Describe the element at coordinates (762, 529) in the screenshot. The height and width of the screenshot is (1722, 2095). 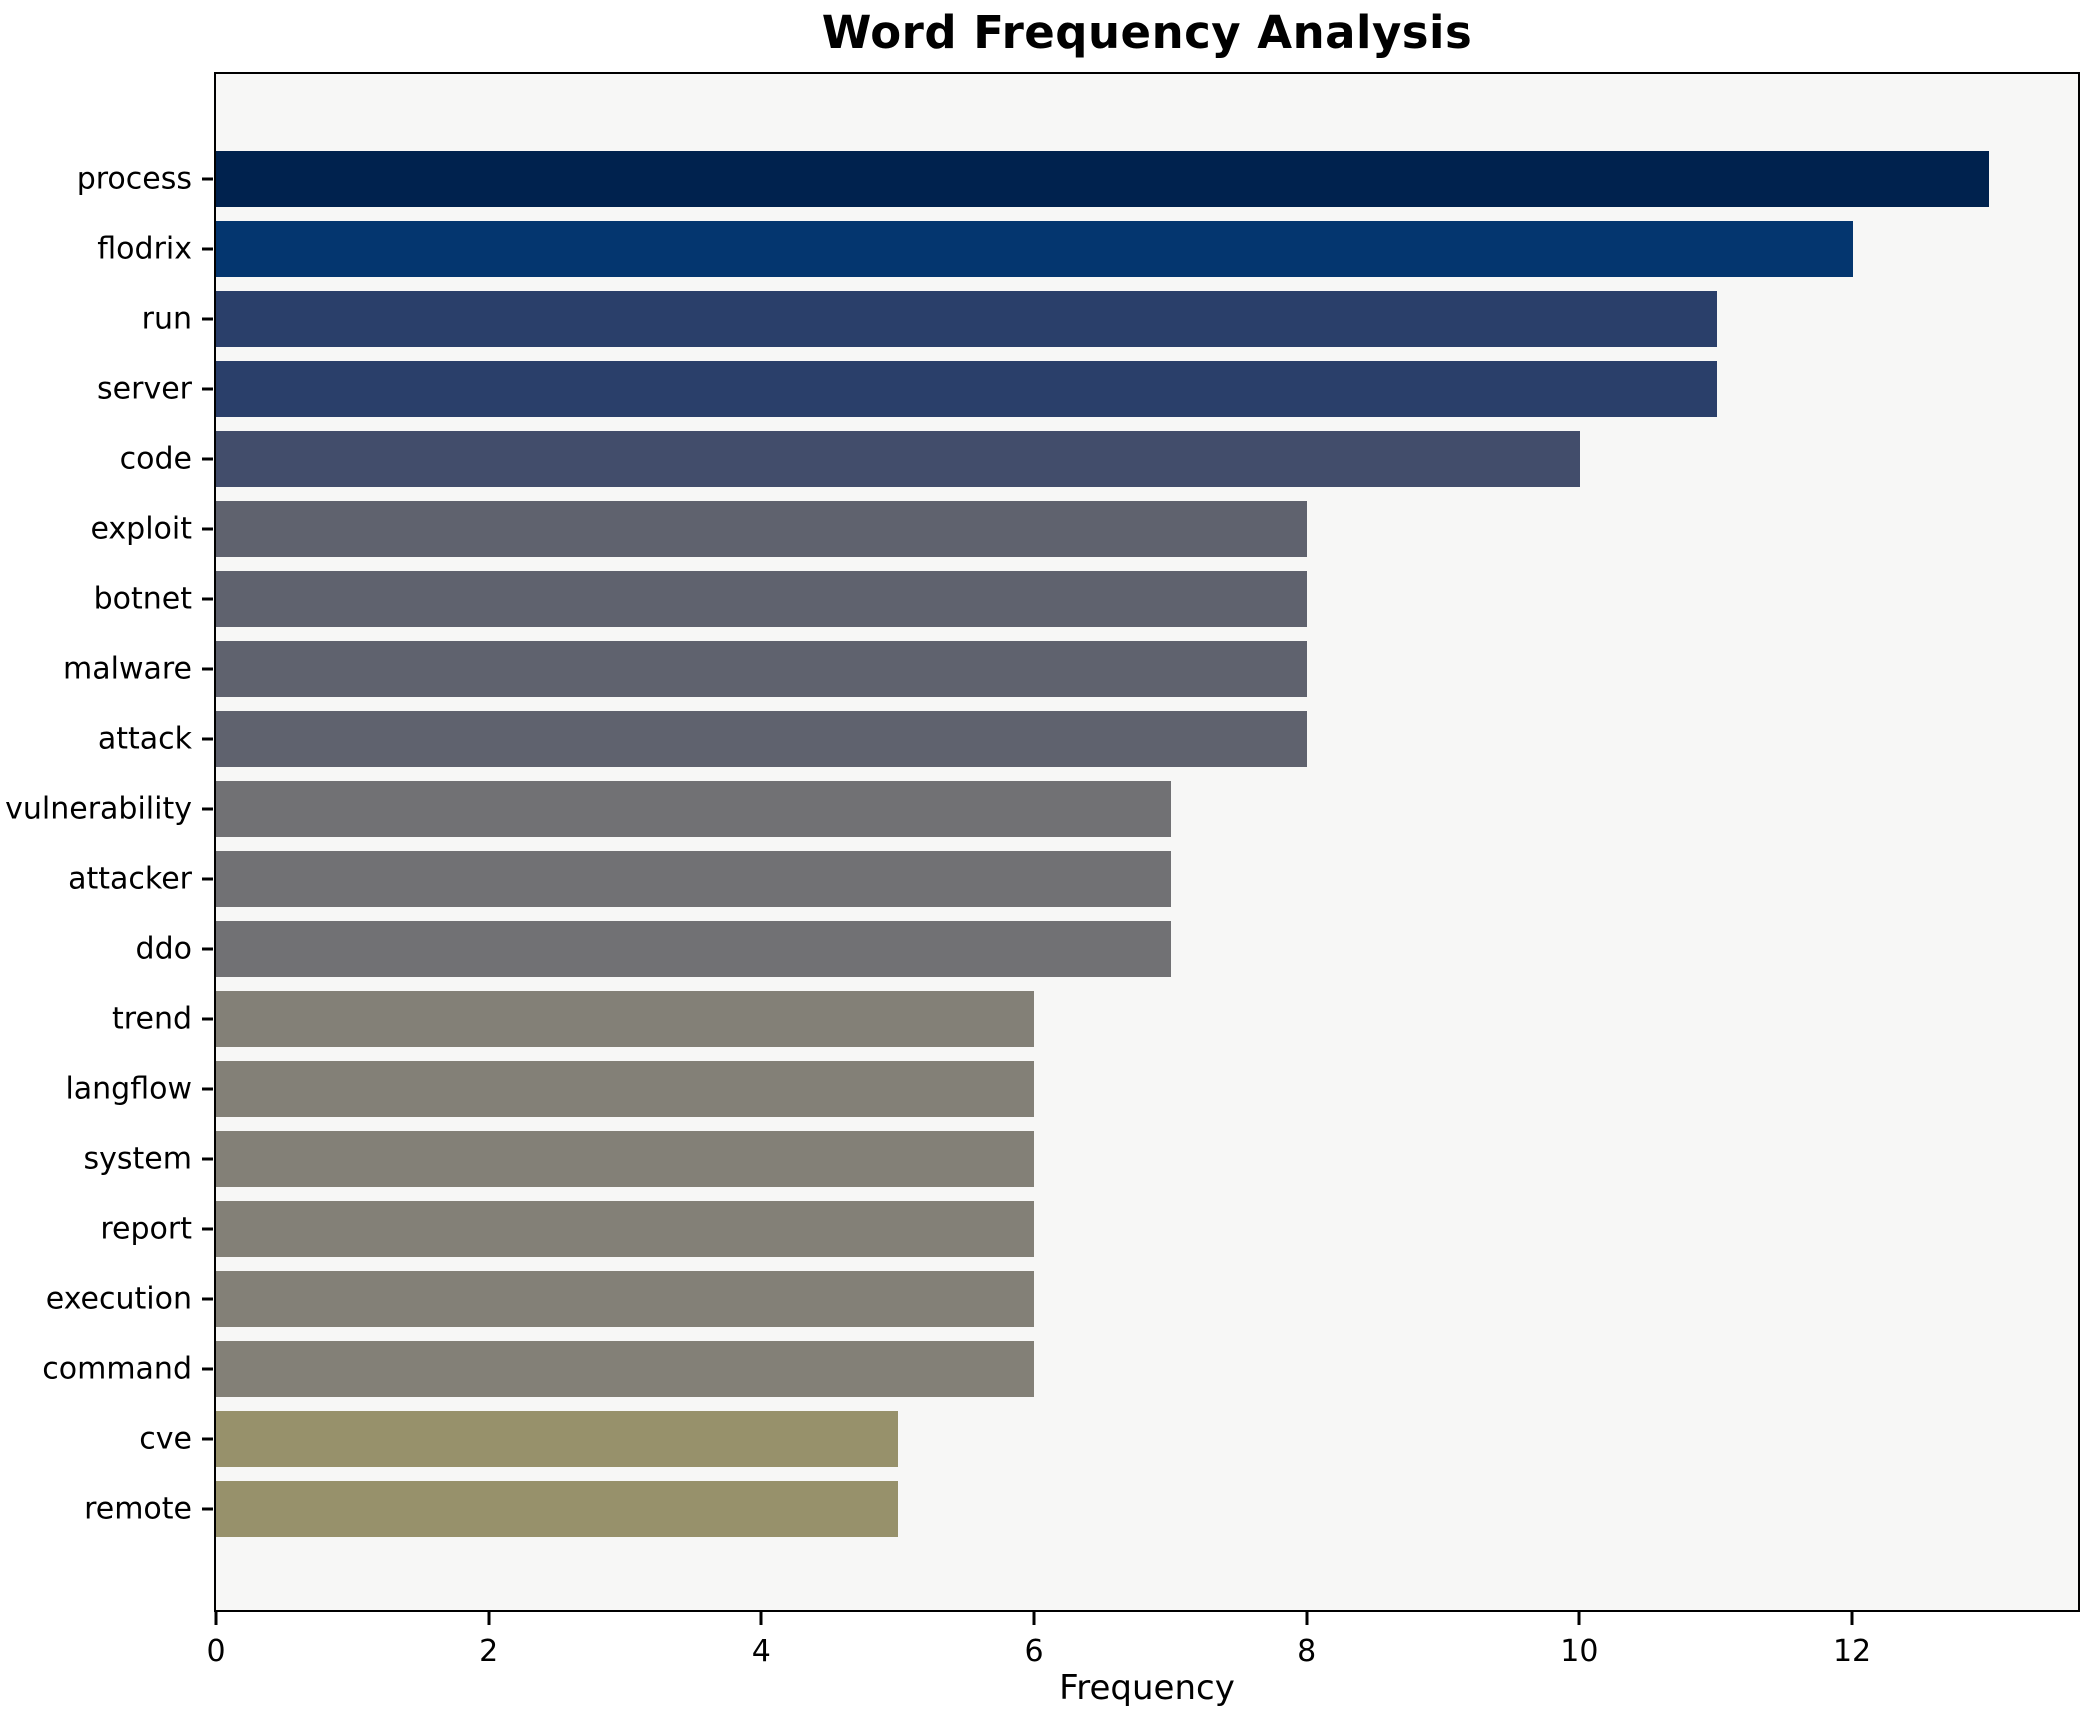
I see `bar-exploit` at that location.